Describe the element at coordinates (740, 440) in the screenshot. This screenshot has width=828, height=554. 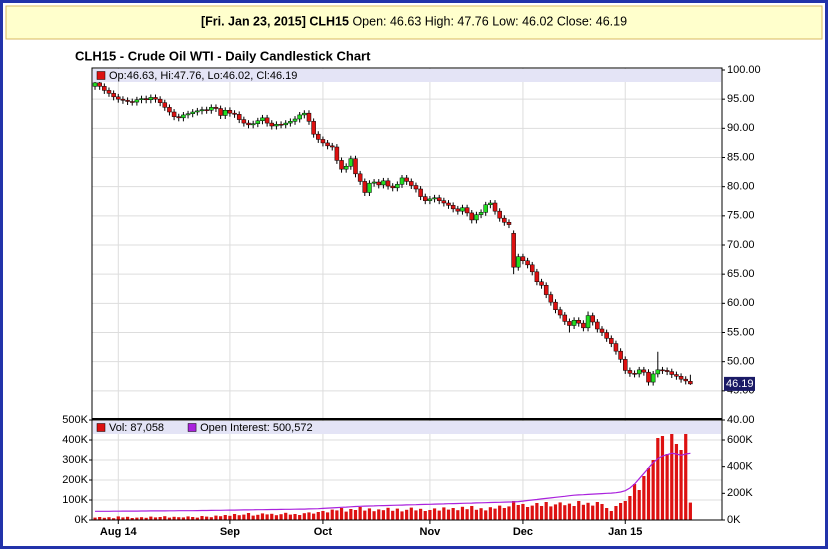
I see `y2-tick-label: 600K` at that location.